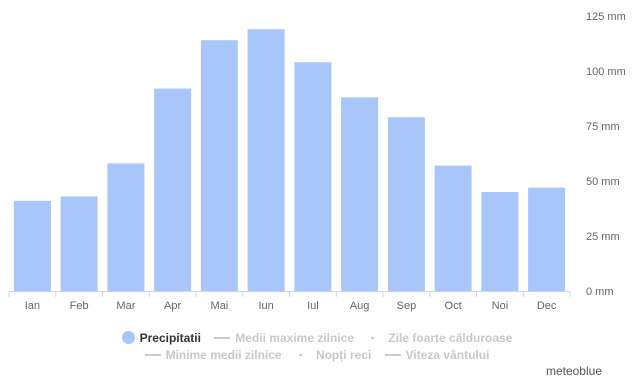  What do you see at coordinates (220, 306) in the screenshot?
I see `x-tick-label: Mai` at bounding box center [220, 306].